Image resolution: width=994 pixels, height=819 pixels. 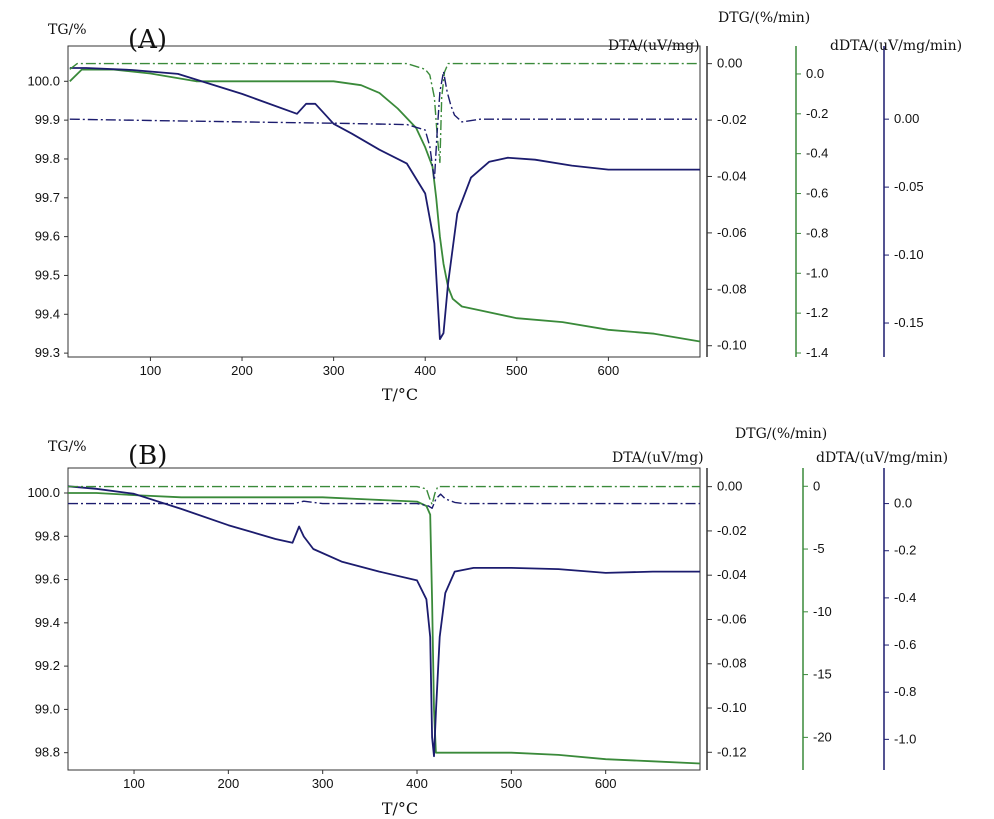 What do you see at coordinates (47, 665) in the screenshot?
I see `tg-tick-label: 99.2` at bounding box center [47, 665].